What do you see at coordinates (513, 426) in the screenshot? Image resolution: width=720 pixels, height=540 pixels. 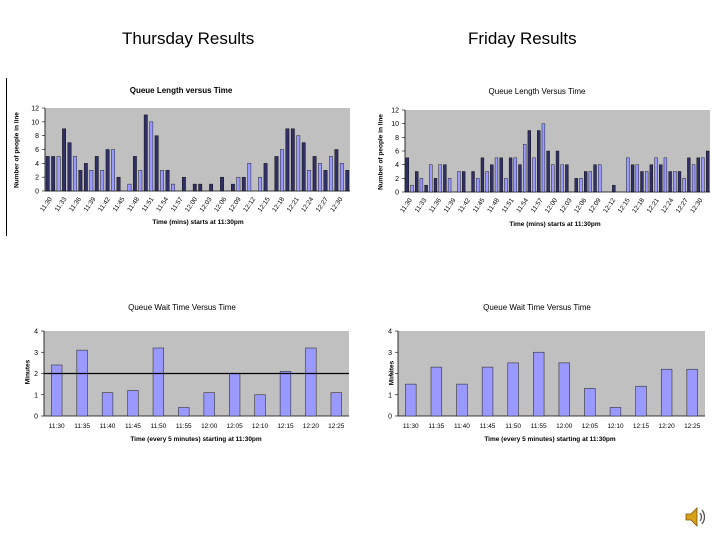 I see `x-tick-label: 11:50` at bounding box center [513, 426].